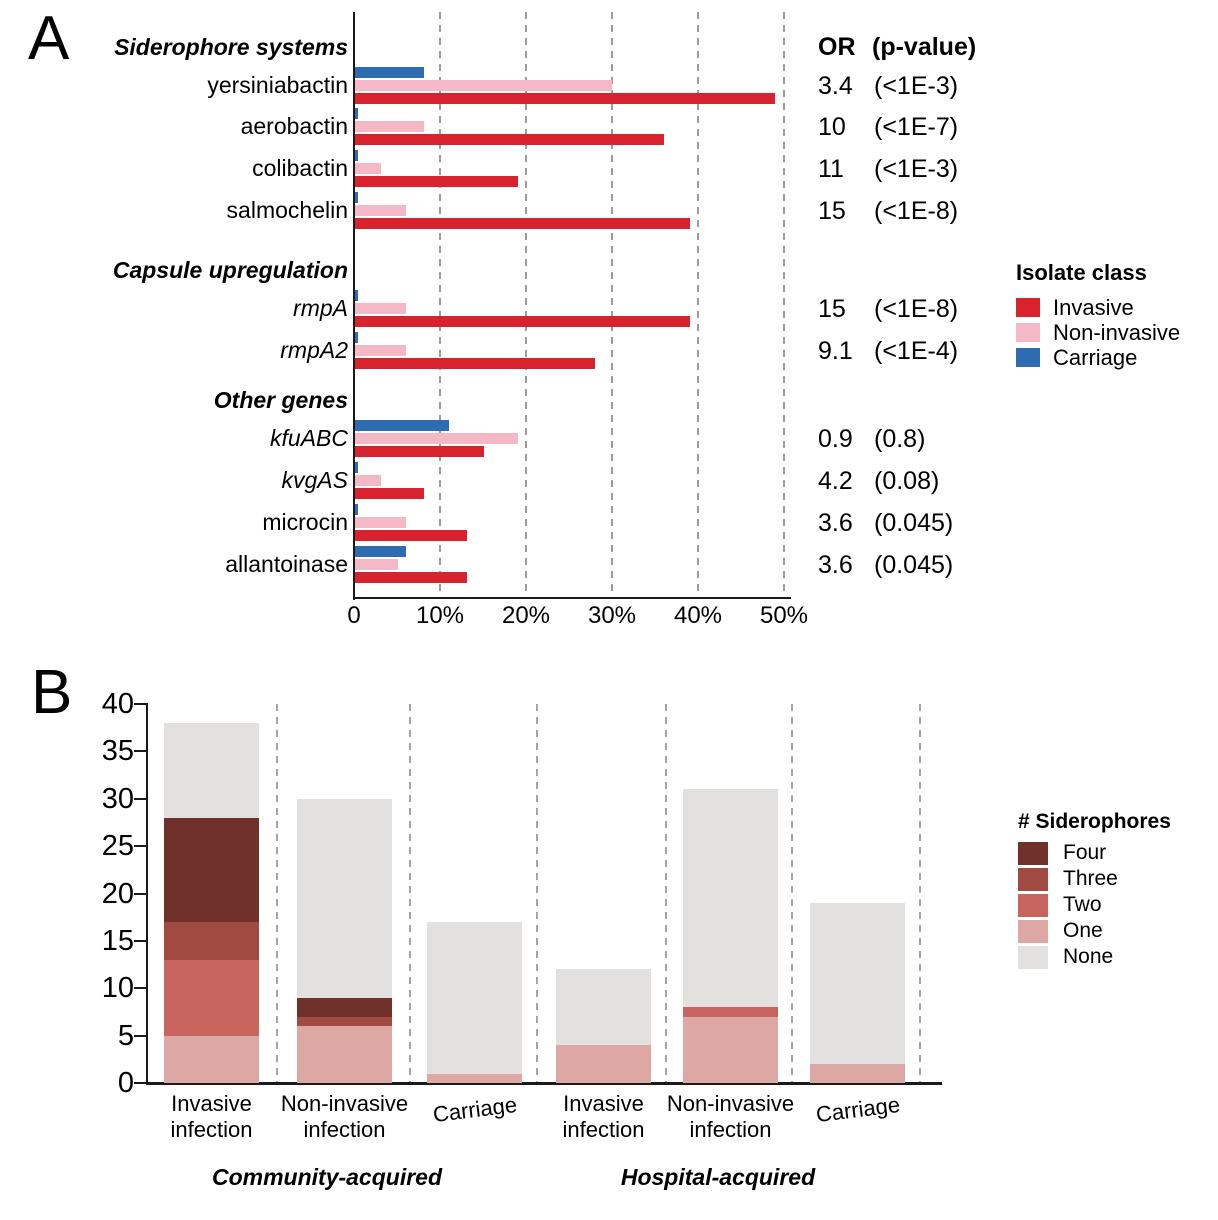  What do you see at coordinates (1028, 332) in the screenshot?
I see `legend-swatch-non-invasive` at bounding box center [1028, 332].